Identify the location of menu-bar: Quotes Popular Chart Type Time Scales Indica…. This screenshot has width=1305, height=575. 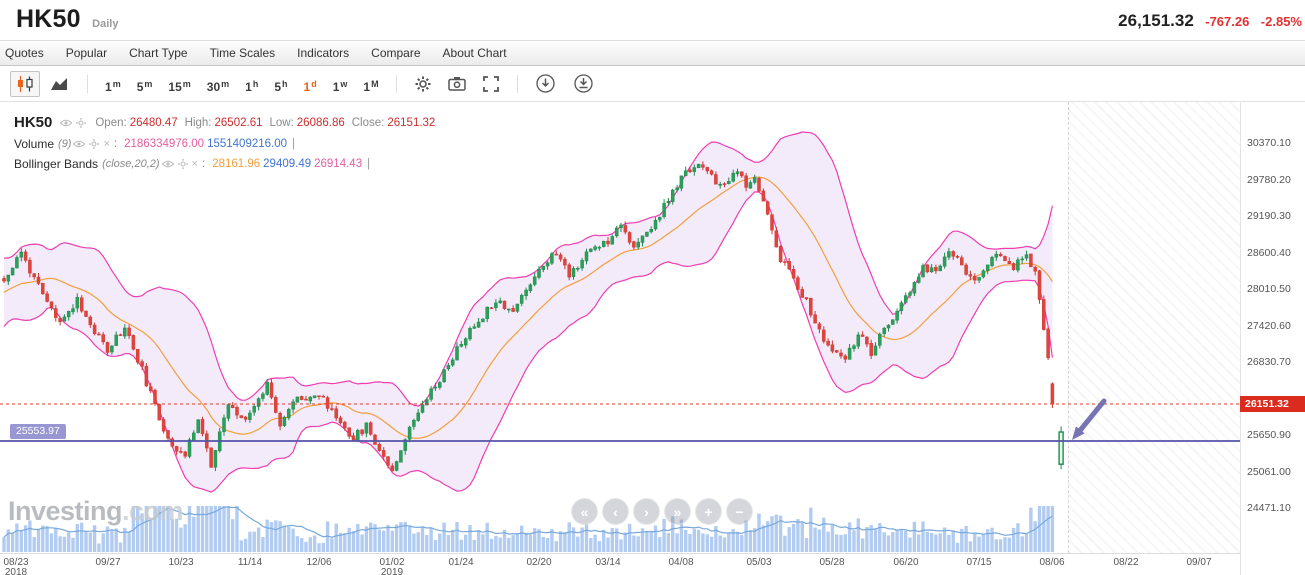
(652, 53).